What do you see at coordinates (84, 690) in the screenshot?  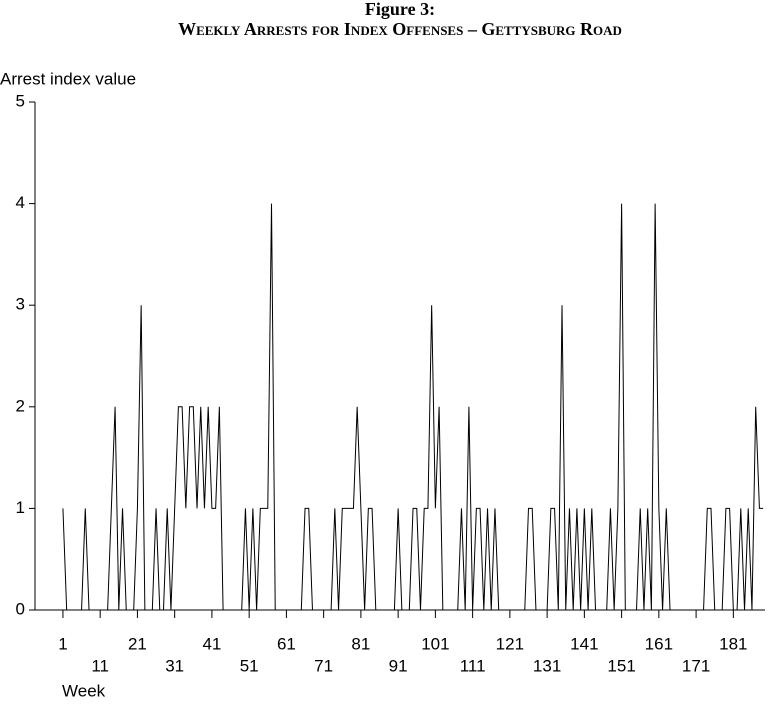 I see `x-axis-label: Week` at bounding box center [84, 690].